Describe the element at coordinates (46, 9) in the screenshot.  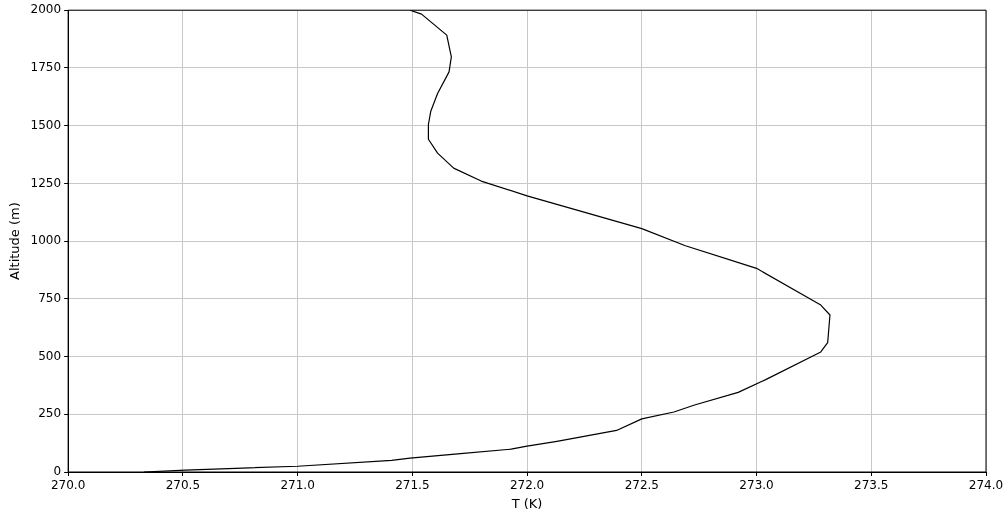
I see `y-tick-label: 2000` at that location.